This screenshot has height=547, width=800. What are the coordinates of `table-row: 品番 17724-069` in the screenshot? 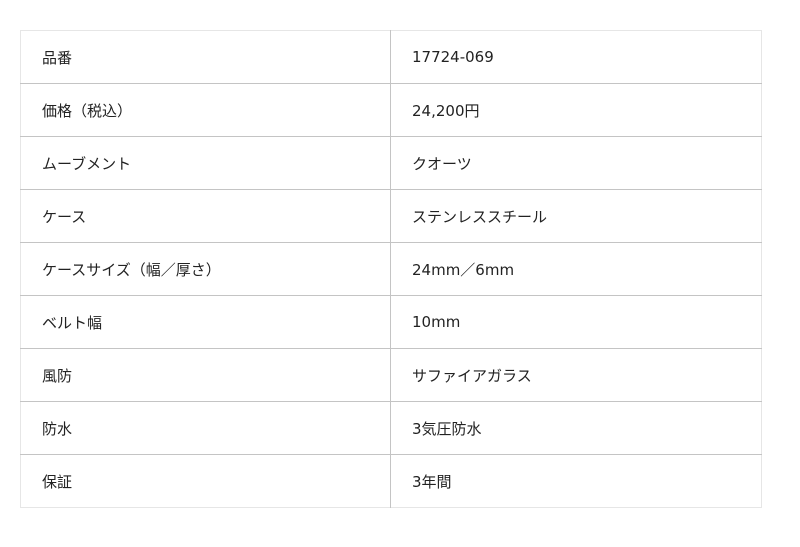 It's located at (391, 57).